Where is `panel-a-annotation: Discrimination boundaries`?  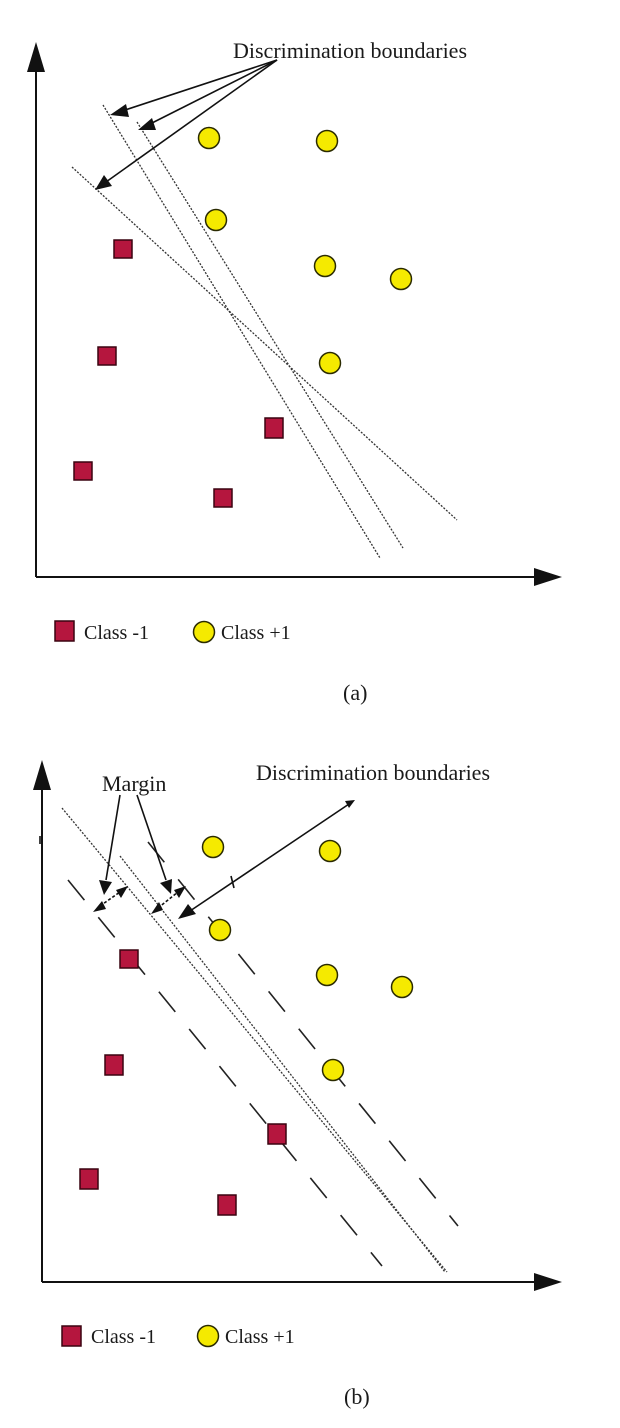 panel-a-annotation: Discrimination boundaries is located at coordinates (350, 50).